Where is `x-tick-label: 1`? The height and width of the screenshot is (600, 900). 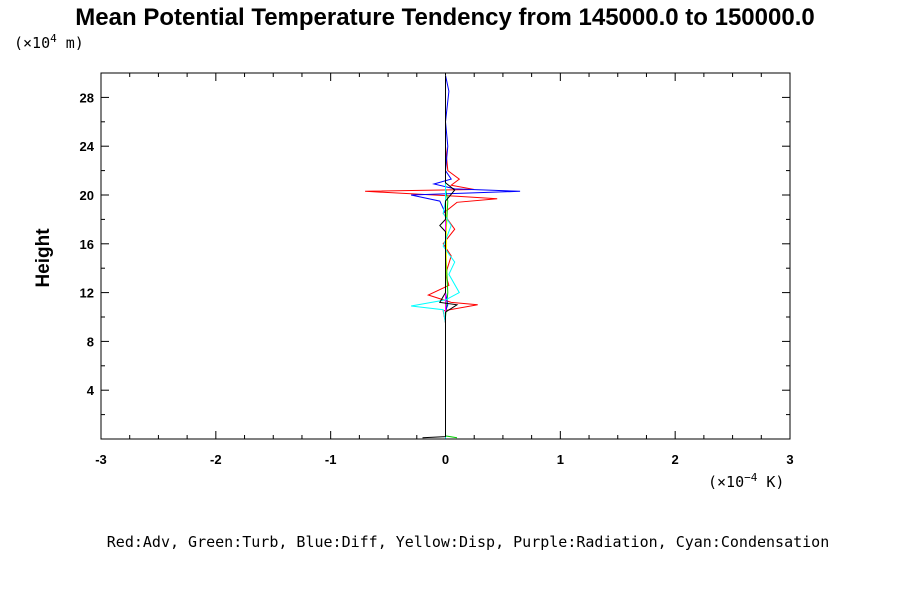 x-tick-label: 1 is located at coordinates (560, 459).